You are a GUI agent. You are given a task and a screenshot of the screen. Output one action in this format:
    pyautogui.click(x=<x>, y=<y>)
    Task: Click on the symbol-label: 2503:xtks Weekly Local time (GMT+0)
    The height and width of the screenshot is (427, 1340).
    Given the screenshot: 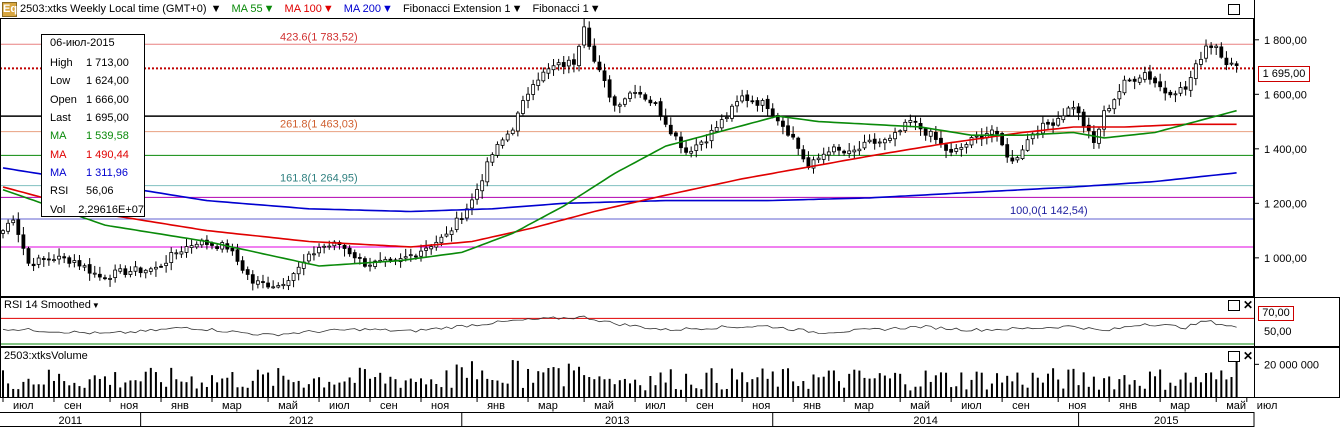 What is the action you would take?
    pyautogui.click(x=113, y=9)
    